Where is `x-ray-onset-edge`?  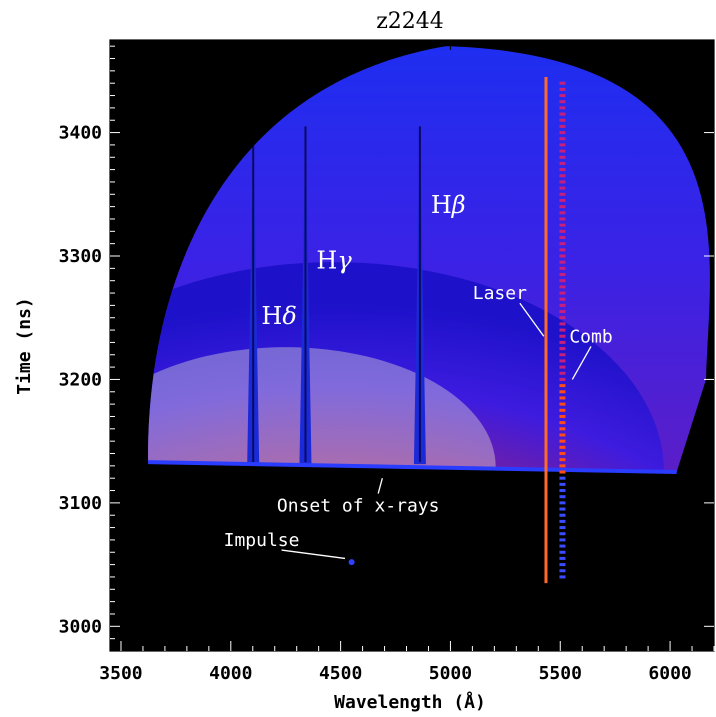
x-ray-onset-edge is located at coordinates (412, 467).